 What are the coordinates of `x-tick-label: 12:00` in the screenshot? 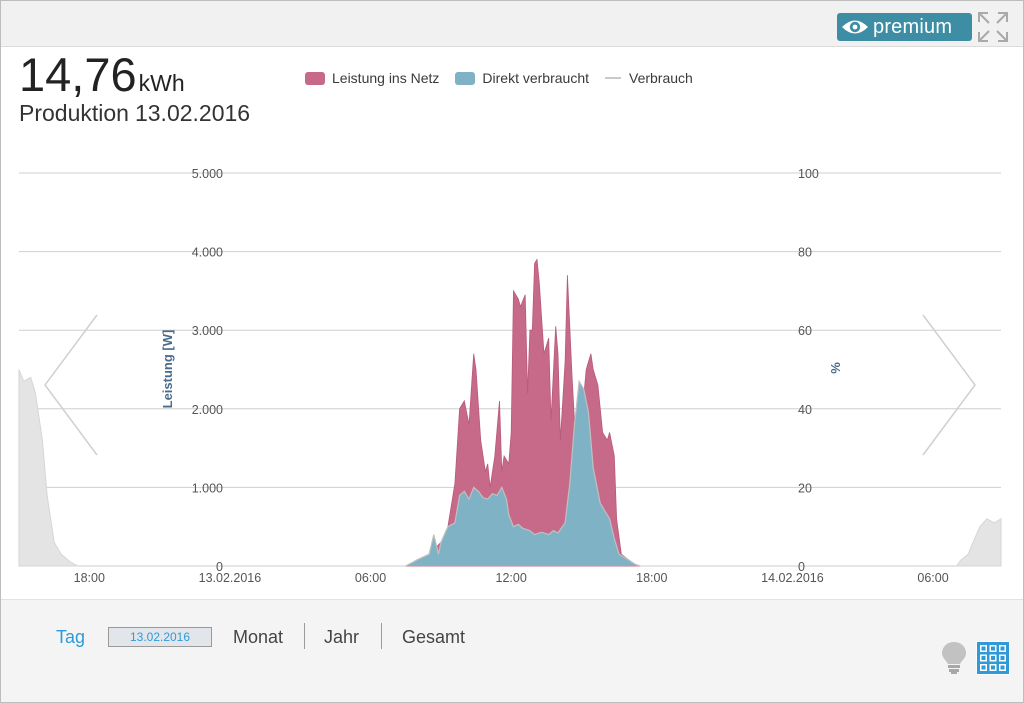 It's located at (511, 578).